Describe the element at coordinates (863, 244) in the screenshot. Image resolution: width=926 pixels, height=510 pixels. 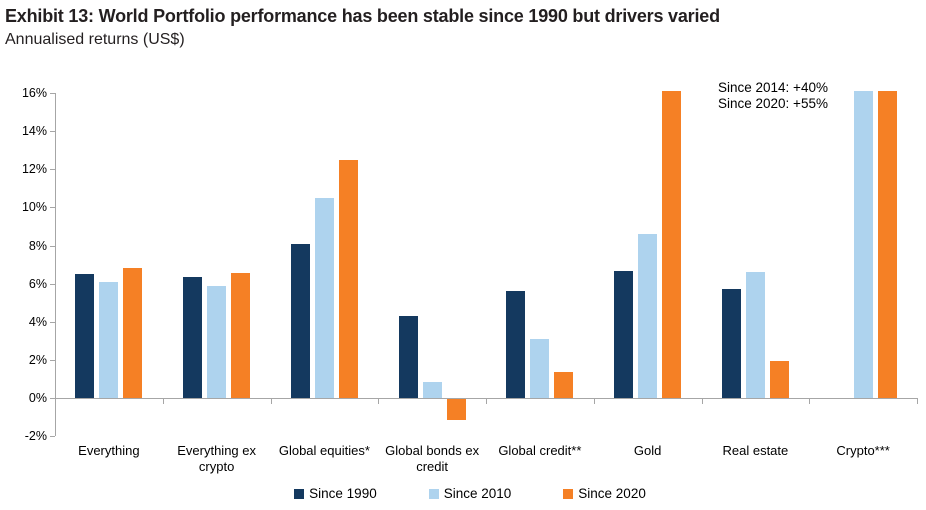
I see `bar-since-2010-crypto` at that location.